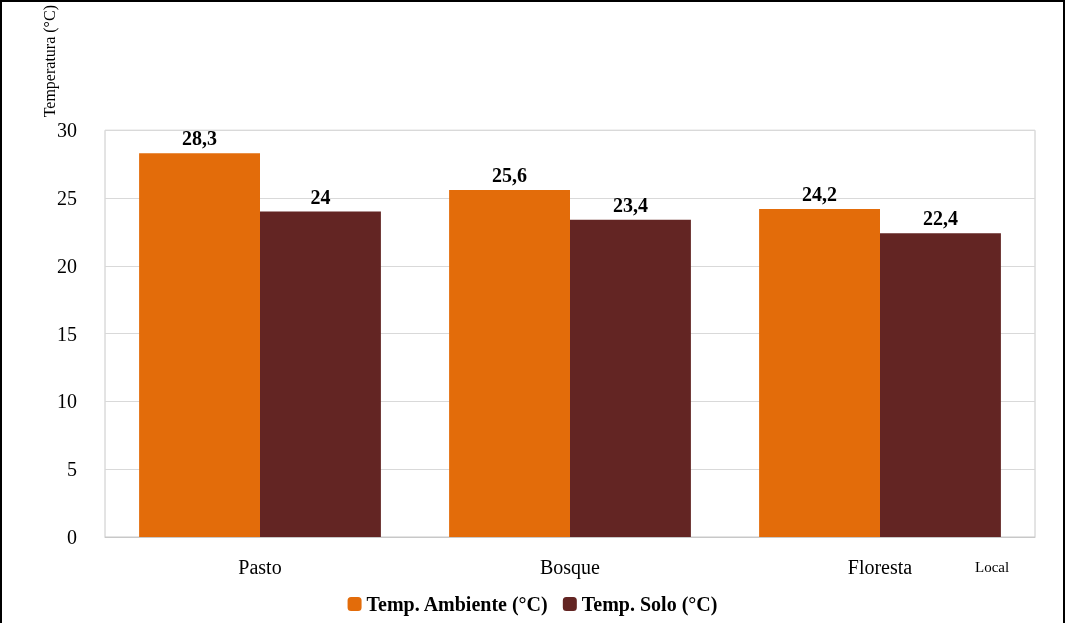 The image size is (1065, 623). What do you see at coordinates (67, 265) in the screenshot?
I see `y-tick-label: 20` at bounding box center [67, 265].